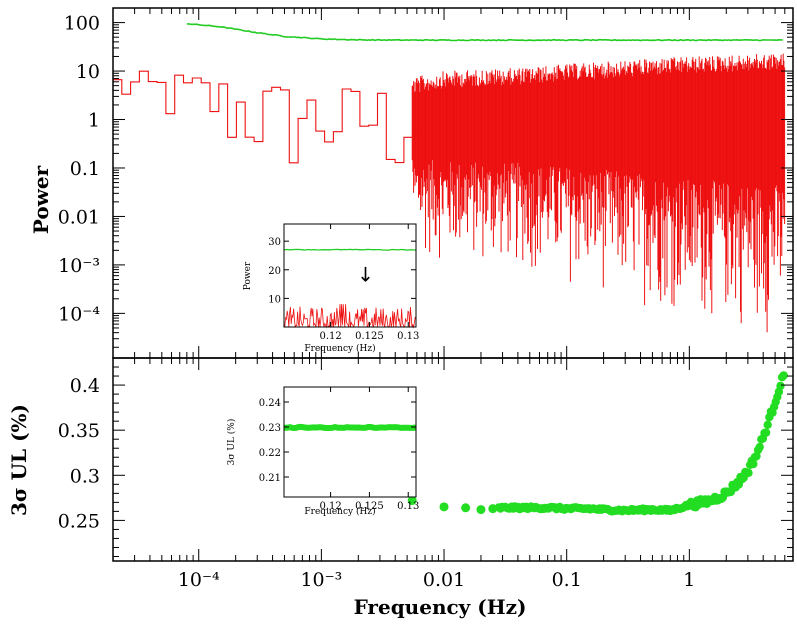 The height and width of the screenshot is (624, 797). Describe the element at coordinates (85, 476) in the screenshot. I see `ul-y-tick-label: 0.3` at that location.